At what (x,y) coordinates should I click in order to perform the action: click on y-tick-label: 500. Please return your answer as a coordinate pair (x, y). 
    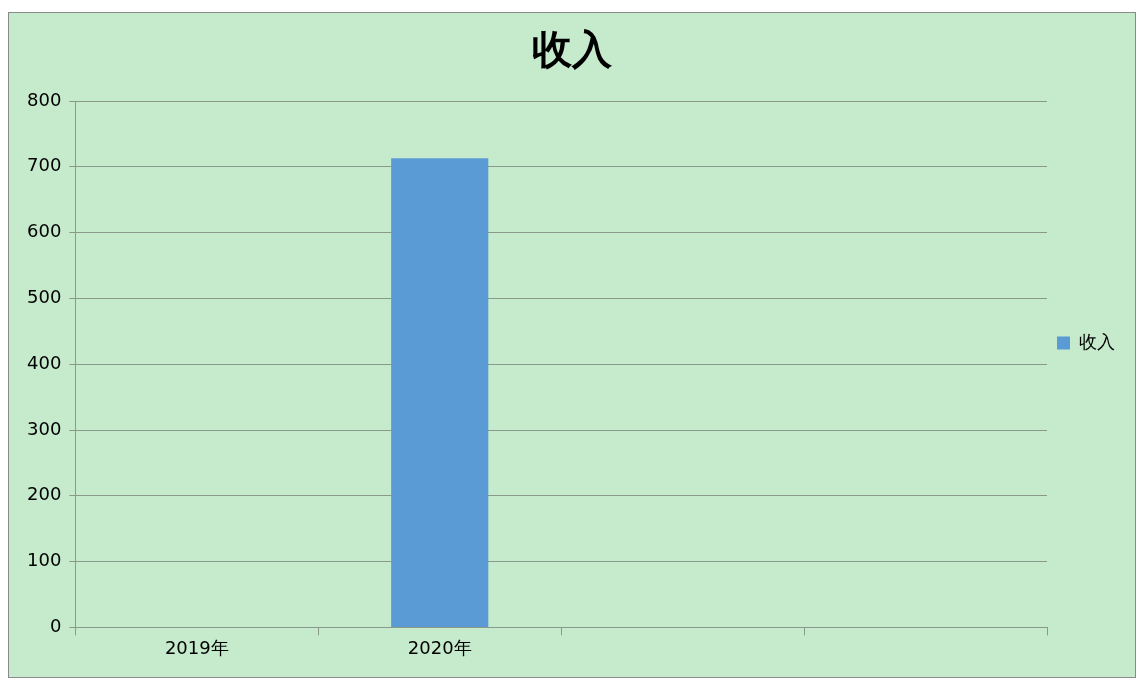
    Looking at the image, I should click on (44, 297).